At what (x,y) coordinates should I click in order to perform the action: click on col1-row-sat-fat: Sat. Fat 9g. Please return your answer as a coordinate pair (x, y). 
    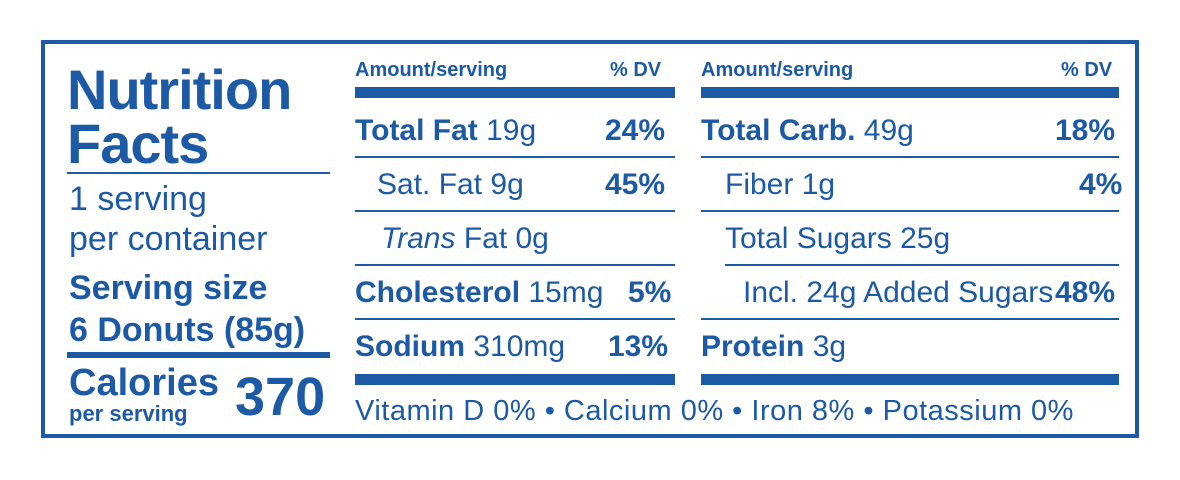
    Looking at the image, I should click on (450, 185).